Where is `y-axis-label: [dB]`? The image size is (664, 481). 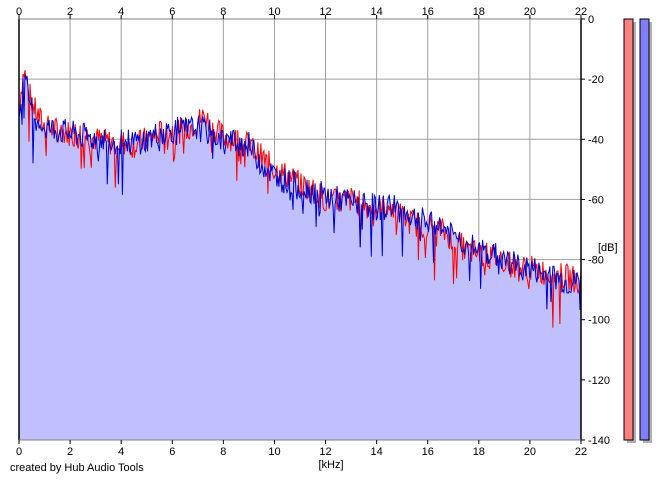 y-axis-label: [dB] is located at coordinates (608, 248).